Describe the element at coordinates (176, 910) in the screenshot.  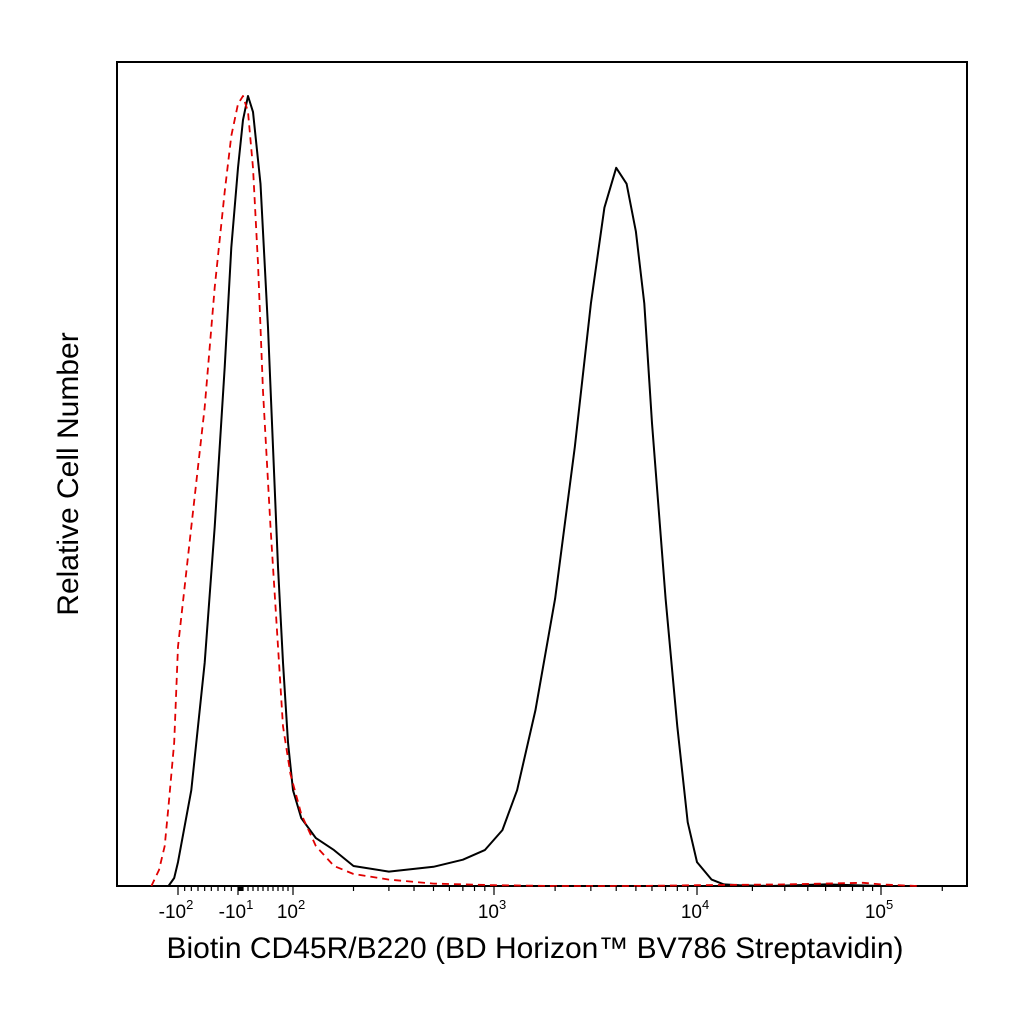
I see `x-tick-label: -102` at that location.